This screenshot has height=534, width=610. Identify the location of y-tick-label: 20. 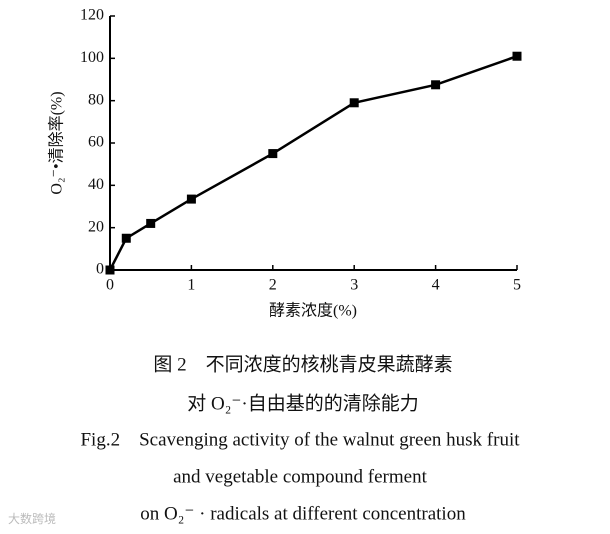
(96, 226).